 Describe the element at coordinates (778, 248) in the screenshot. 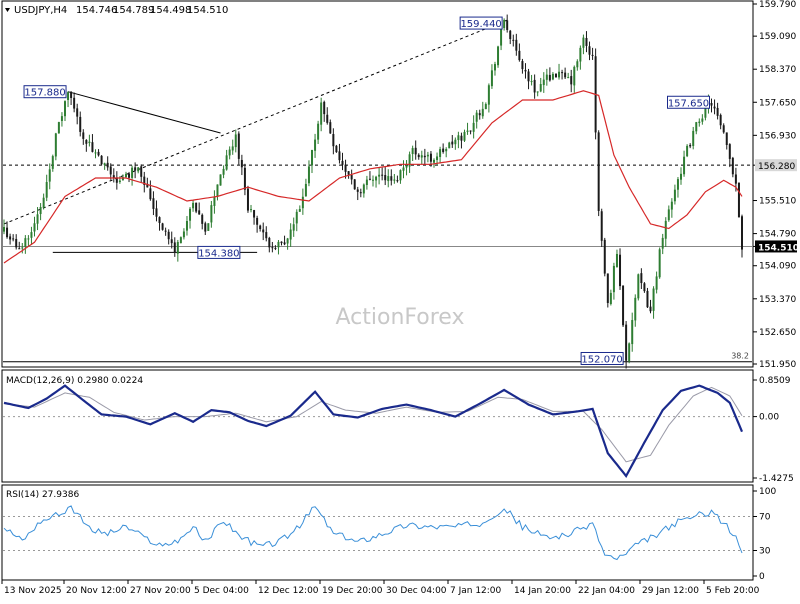

I see `current-price-label: 154.510` at that location.